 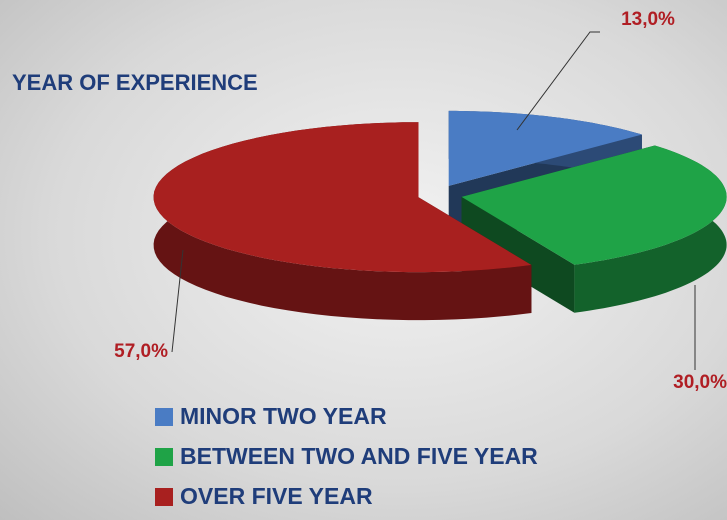 What do you see at coordinates (135, 82) in the screenshot?
I see `chart-title: YEAR OF EXPERIENCE` at bounding box center [135, 82].